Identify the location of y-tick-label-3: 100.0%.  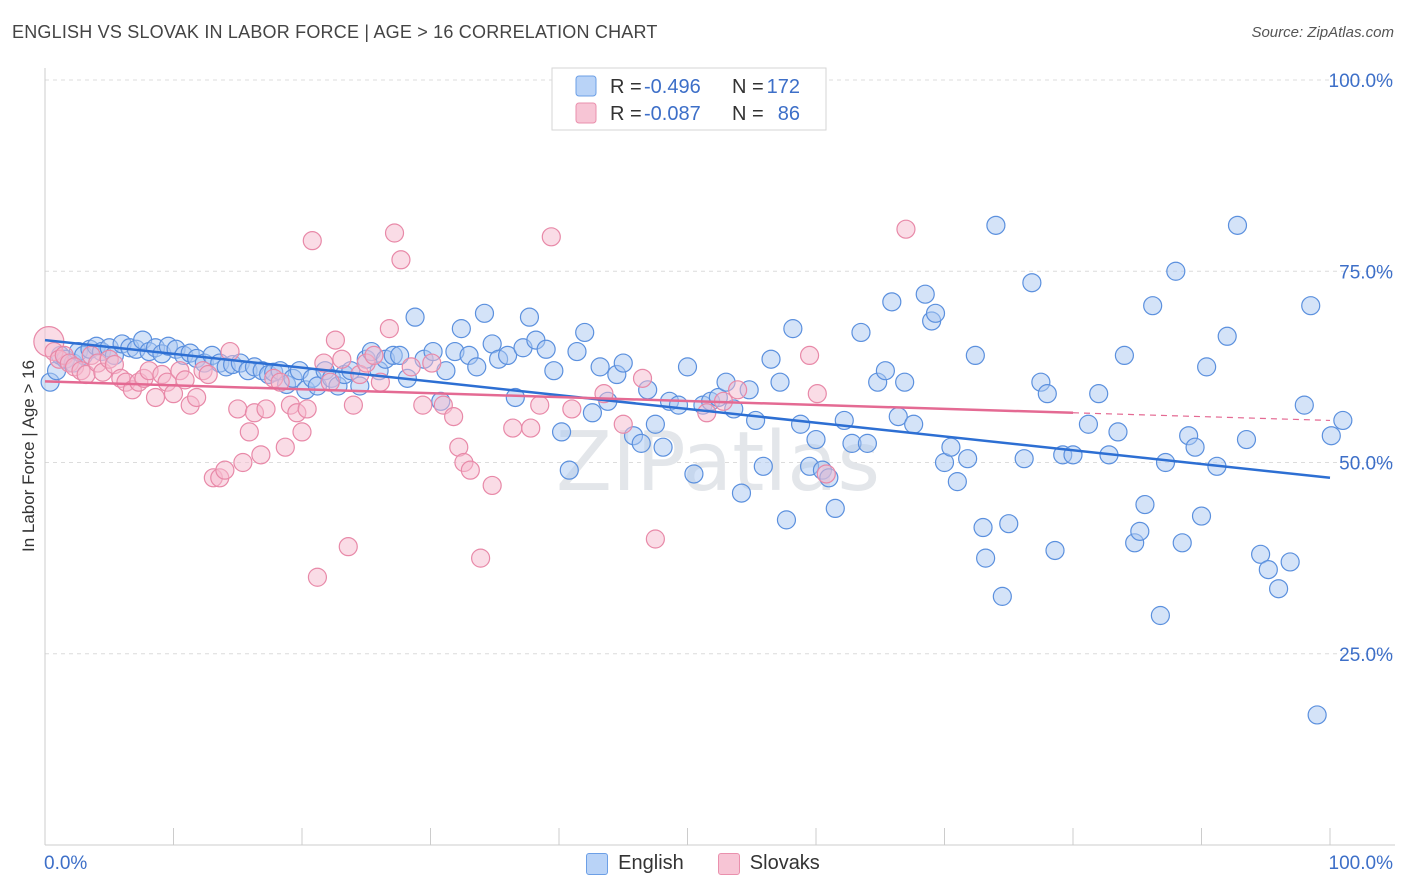
(1361, 81).